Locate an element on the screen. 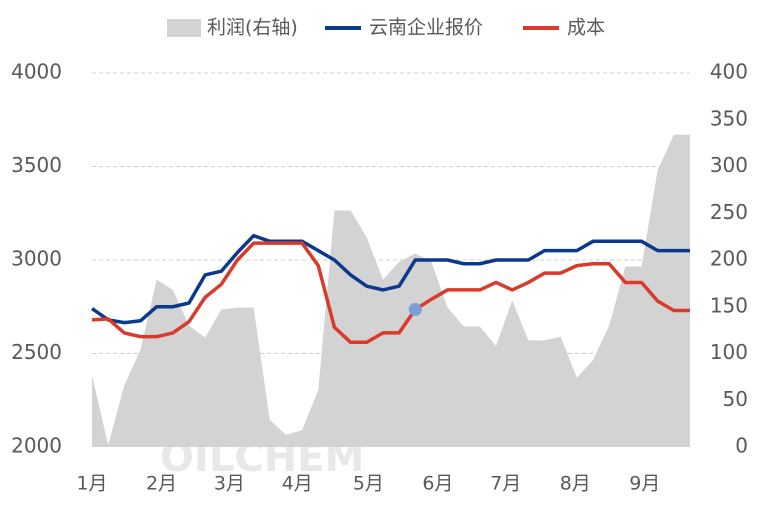  legend-item: 云南企业报价 is located at coordinates (404, 28).